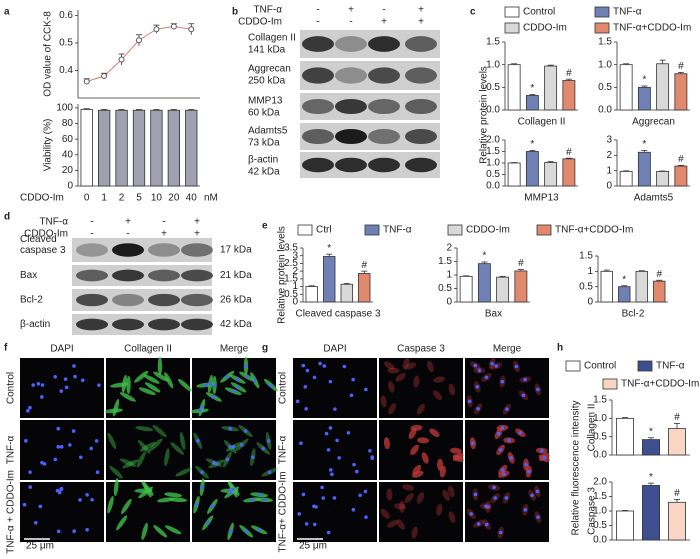  What do you see at coordinates (236, 324) in the screenshot?
I see `protein-size: 42 kDa` at bounding box center [236, 324].